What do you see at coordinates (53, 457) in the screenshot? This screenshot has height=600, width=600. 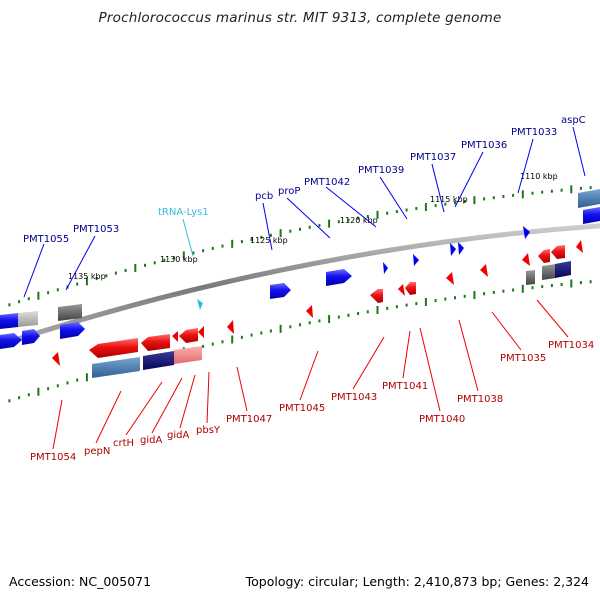 I see `gene-label: PMT1054` at bounding box center [53, 457].